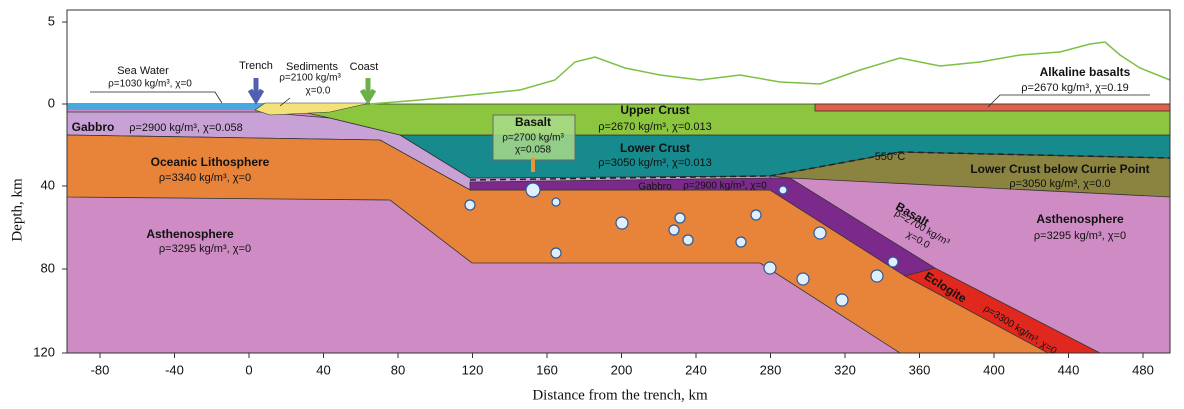 The height and width of the screenshot is (409, 1184). Describe the element at coordinates (654, 110) in the screenshot. I see `label: Upper Crust` at that location.